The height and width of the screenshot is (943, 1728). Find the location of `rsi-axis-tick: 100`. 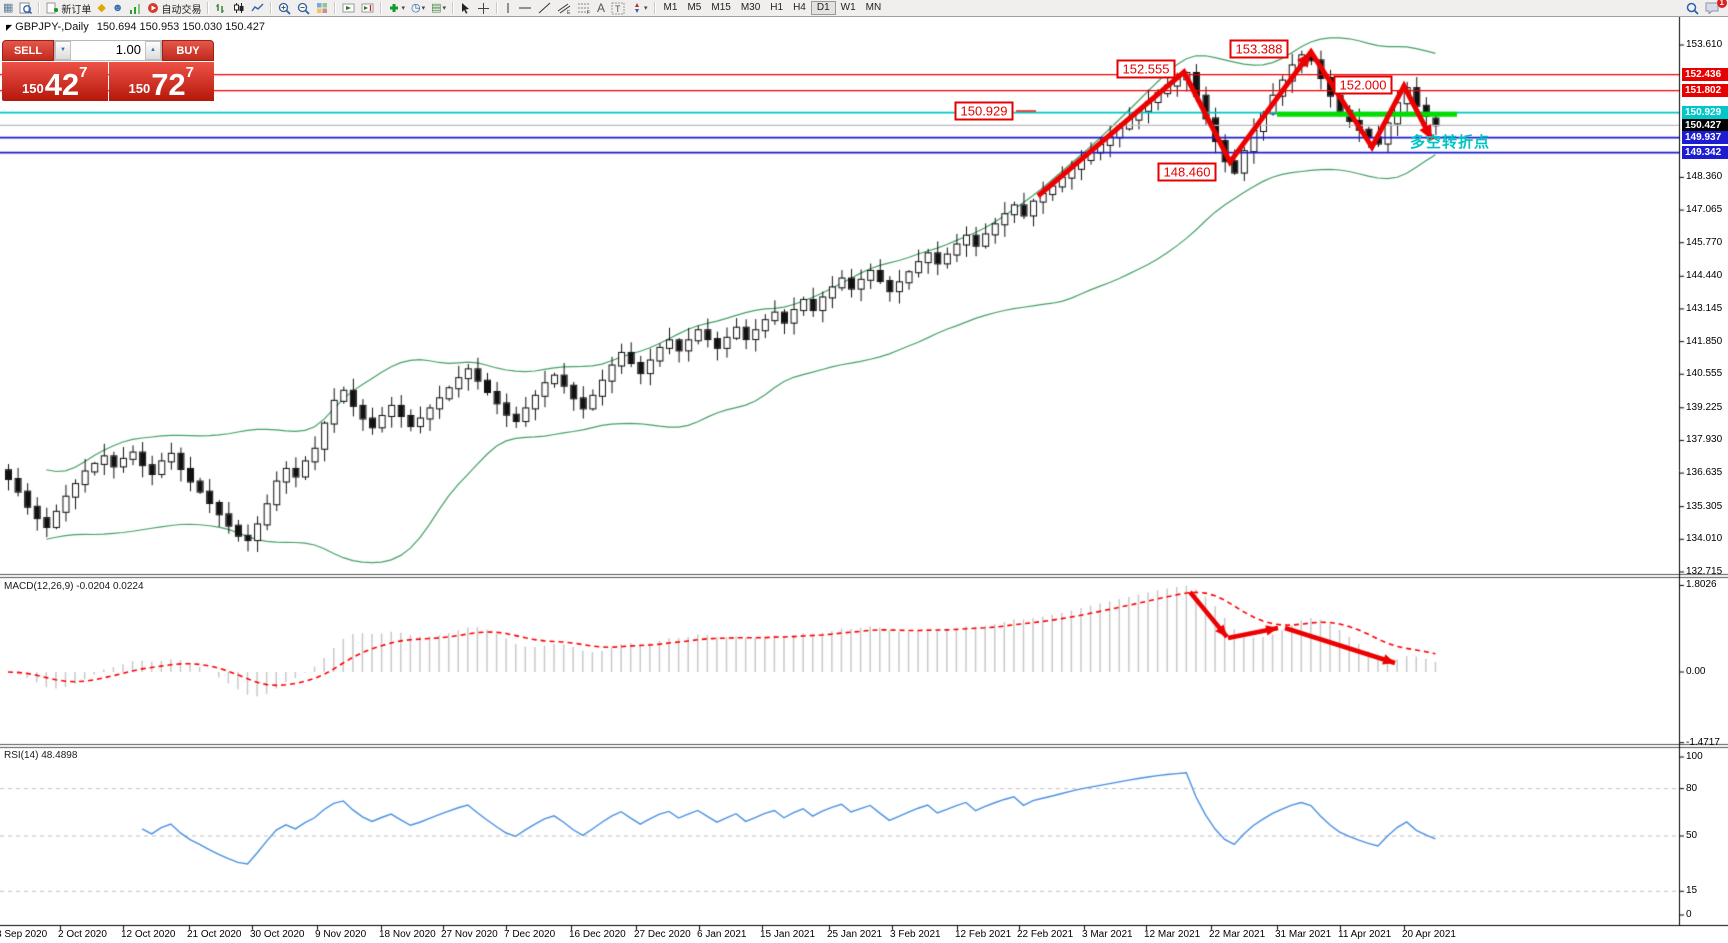

rsi-axis-tick: 100 is located at coordinates (1694, 756).